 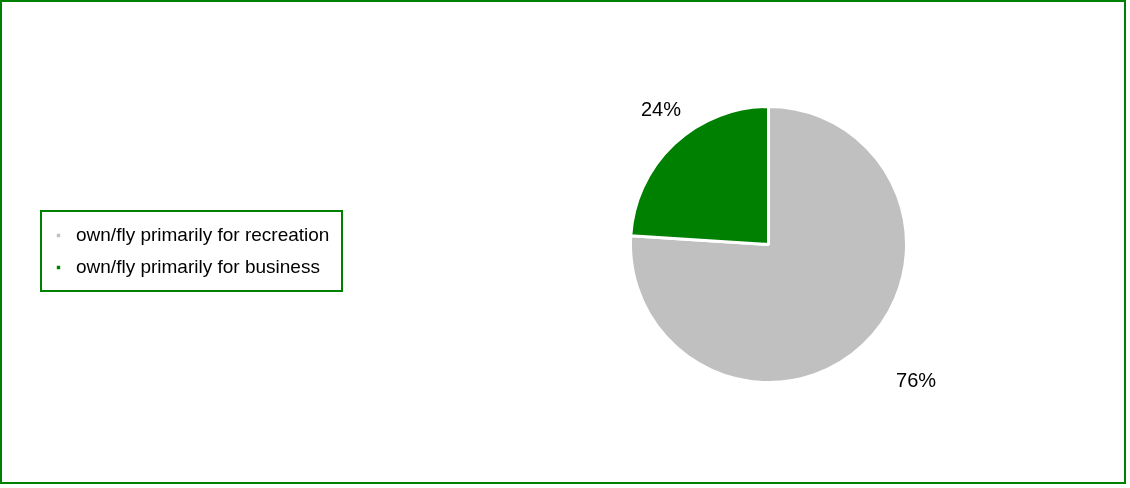 I want to click on legend-label: own/fly primarily for business, so click(x=198, y=267).